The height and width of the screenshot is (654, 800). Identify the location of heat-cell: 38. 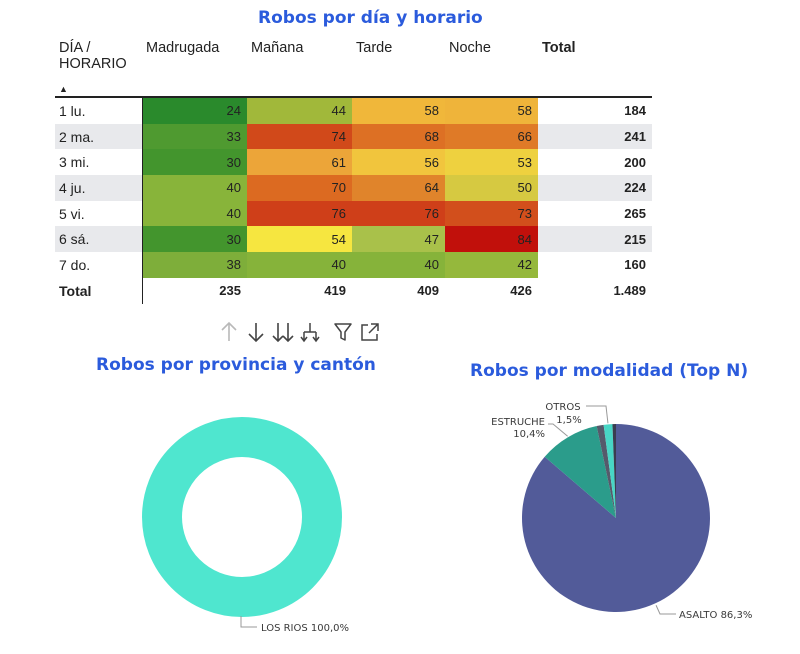
(194, 265).